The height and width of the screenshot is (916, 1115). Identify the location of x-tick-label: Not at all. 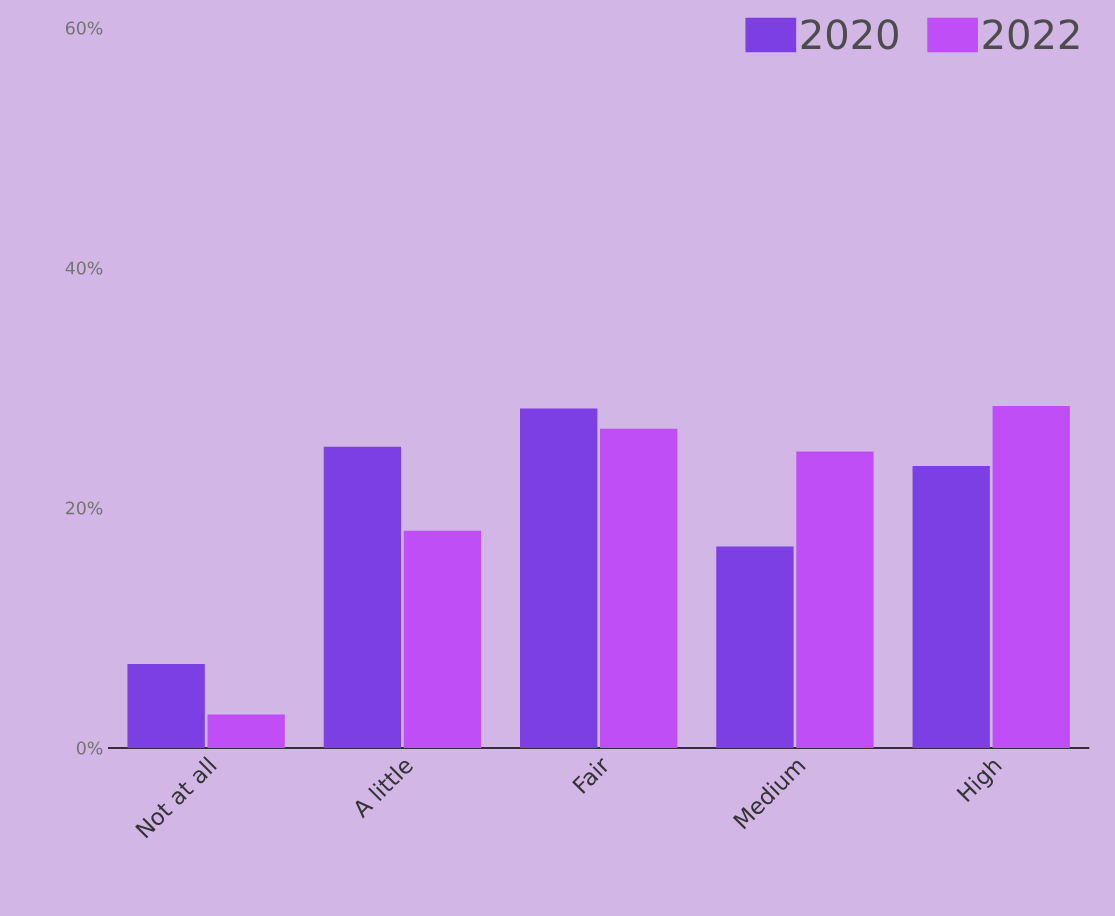
(176, 797).